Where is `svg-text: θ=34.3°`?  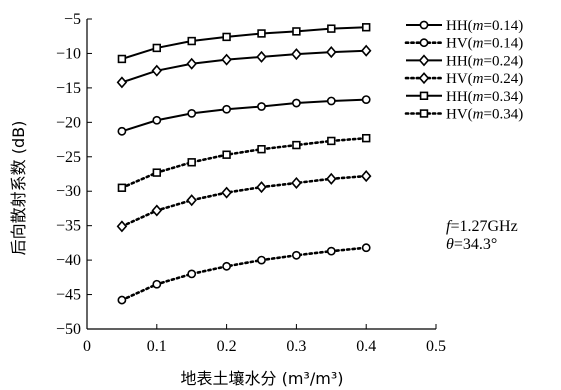 svg-text: θ=34.3° is located at coordinates (471, 244).